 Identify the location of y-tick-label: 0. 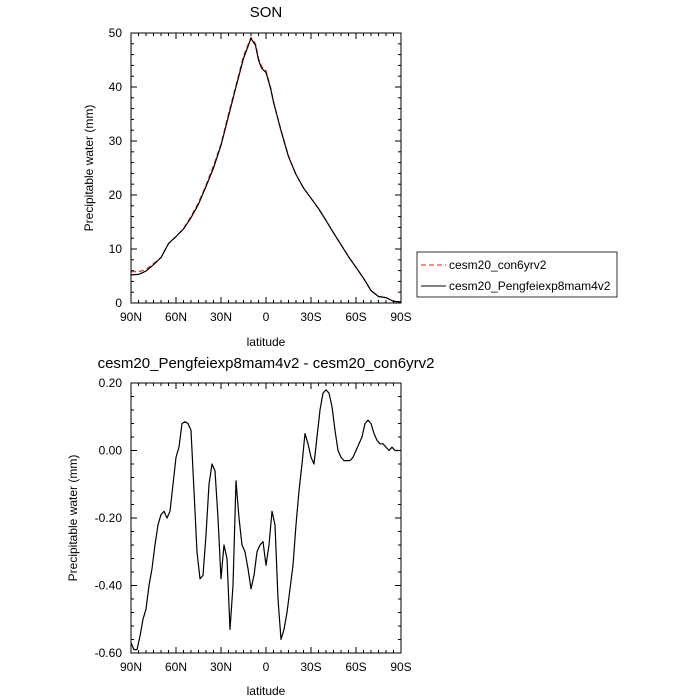
(118, 303).